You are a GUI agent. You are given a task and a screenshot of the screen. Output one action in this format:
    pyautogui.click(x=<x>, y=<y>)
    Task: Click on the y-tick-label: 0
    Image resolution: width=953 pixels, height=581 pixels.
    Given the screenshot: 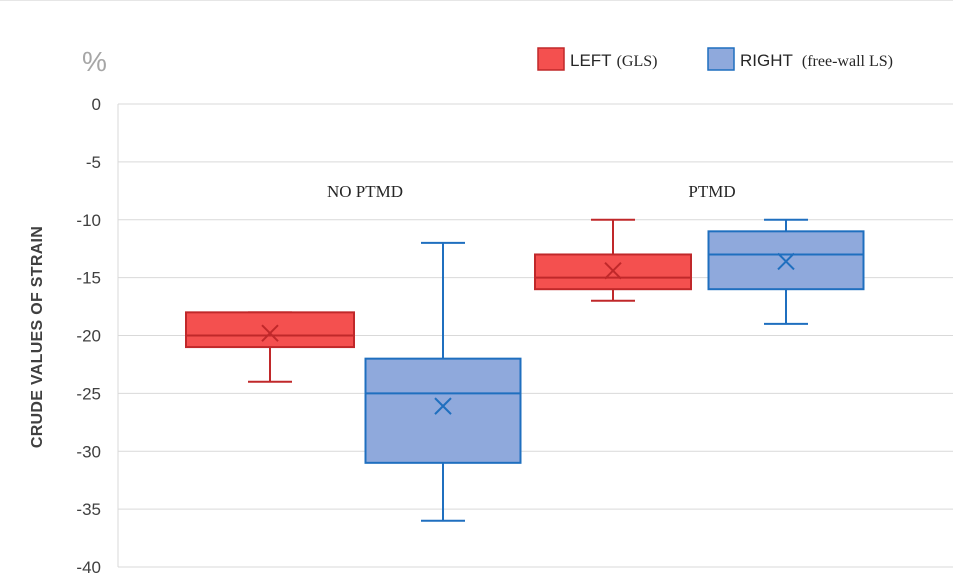 What is the action you would take?
    pyautogui.click(x=96, y=104)
    